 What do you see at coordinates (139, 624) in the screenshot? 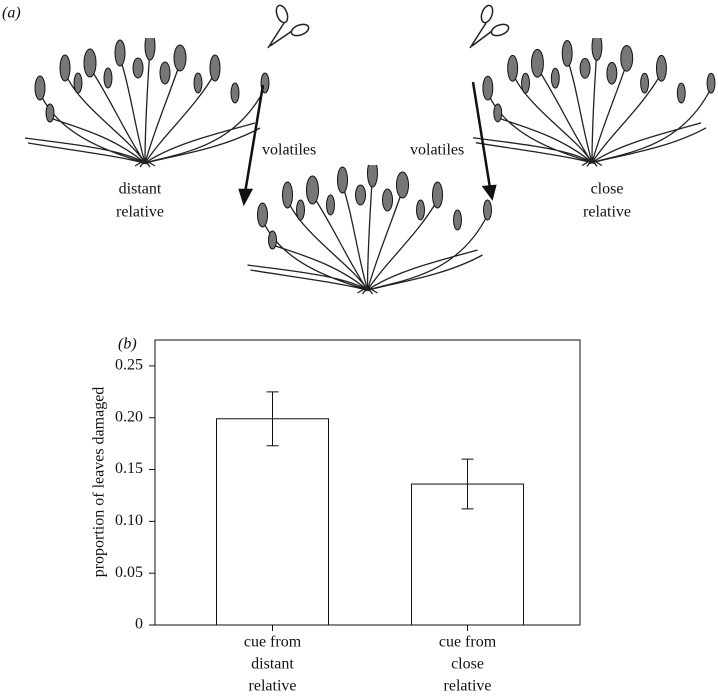
I see `y-tick-label: 0` at bounding box center [139, 624].